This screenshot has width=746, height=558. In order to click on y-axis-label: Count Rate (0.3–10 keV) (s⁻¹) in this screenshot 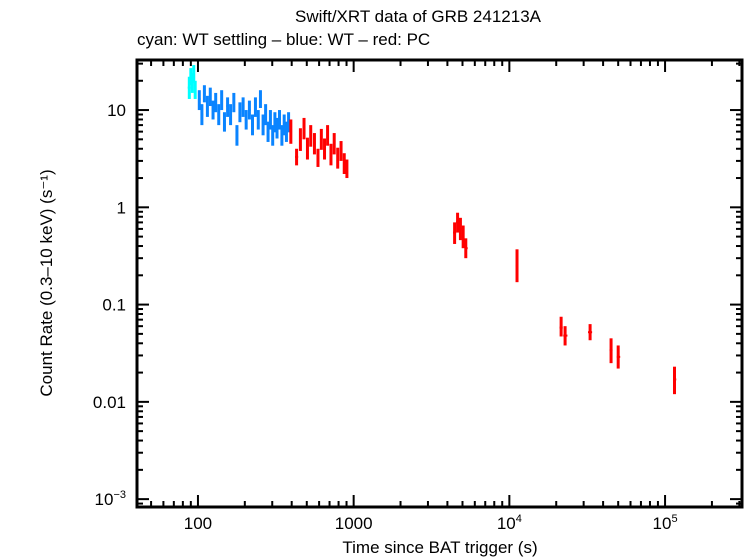, I will do `click(46, 282)`.